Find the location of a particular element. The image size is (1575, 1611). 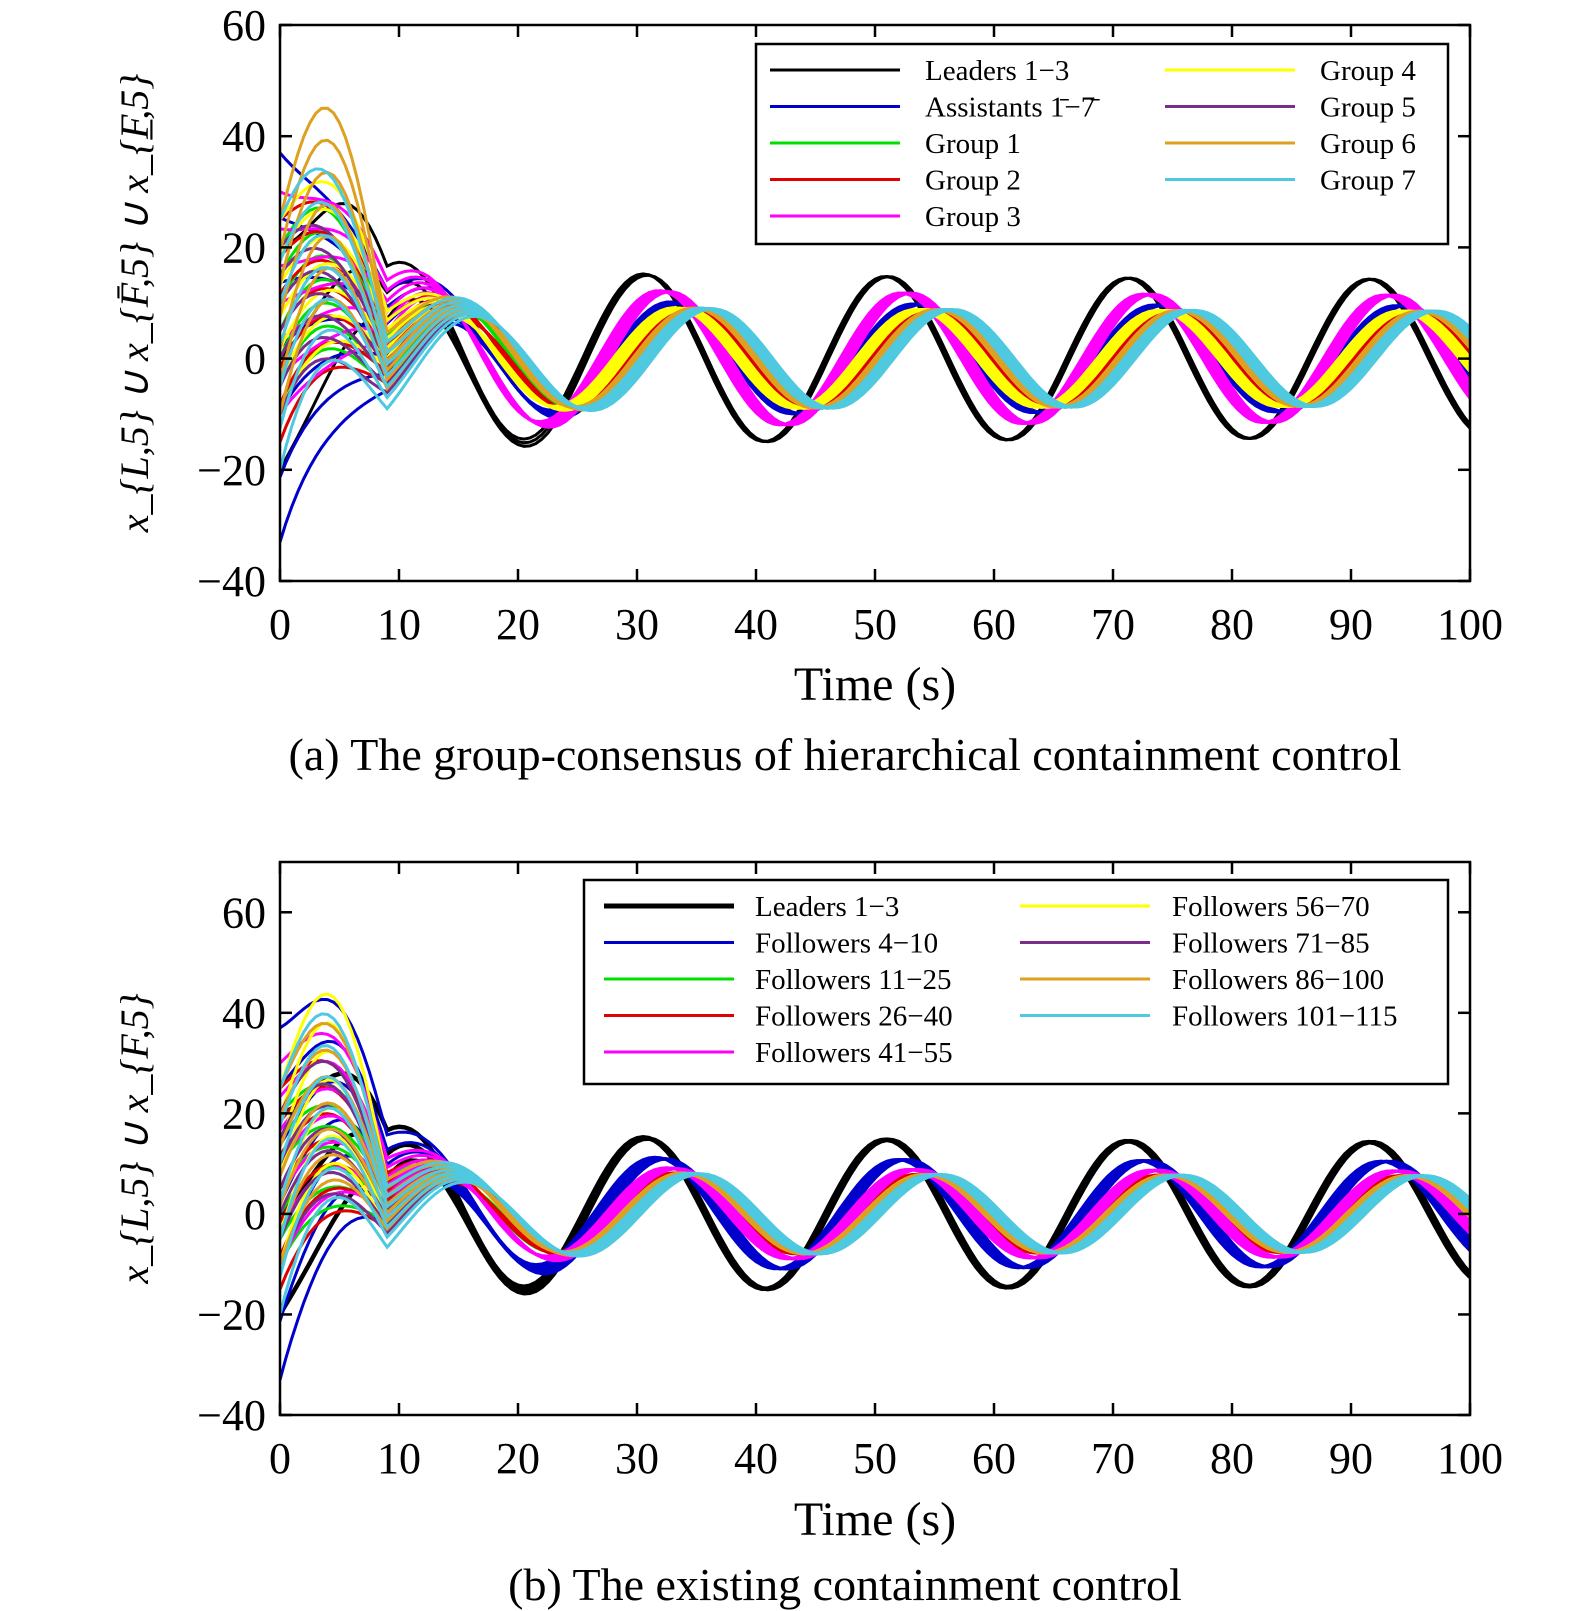

legend-label: Followers 71−85 is located at coordinates (1271, 944).